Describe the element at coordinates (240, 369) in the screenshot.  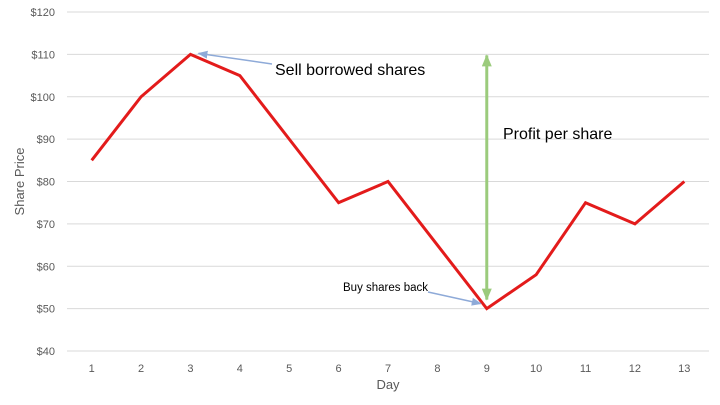
I see `x-tick-label: 4` at that location.